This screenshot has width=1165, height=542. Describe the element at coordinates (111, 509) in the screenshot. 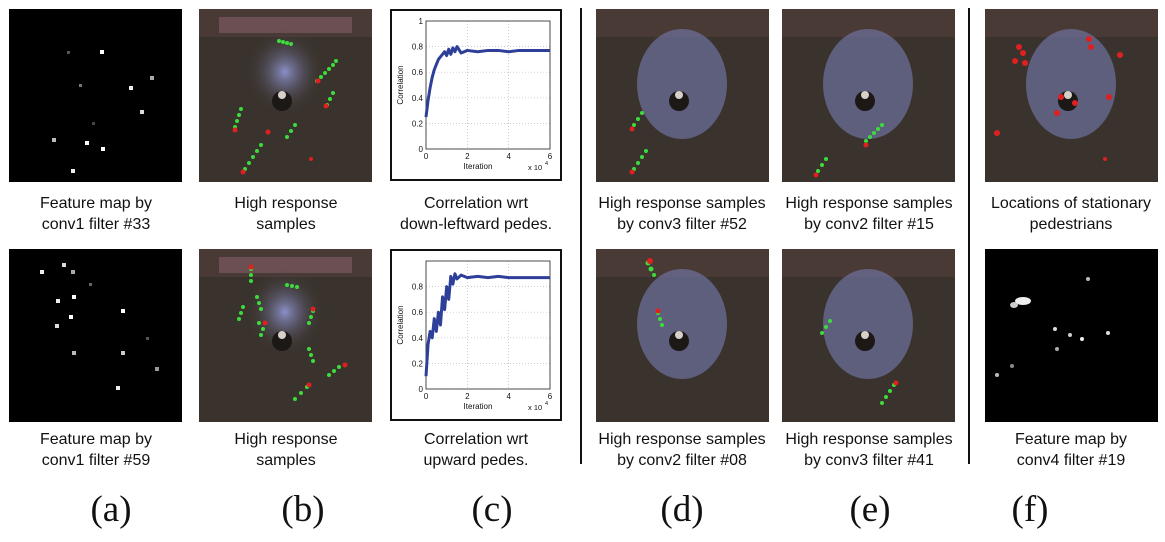

I see `label-a: (a)` at that location.